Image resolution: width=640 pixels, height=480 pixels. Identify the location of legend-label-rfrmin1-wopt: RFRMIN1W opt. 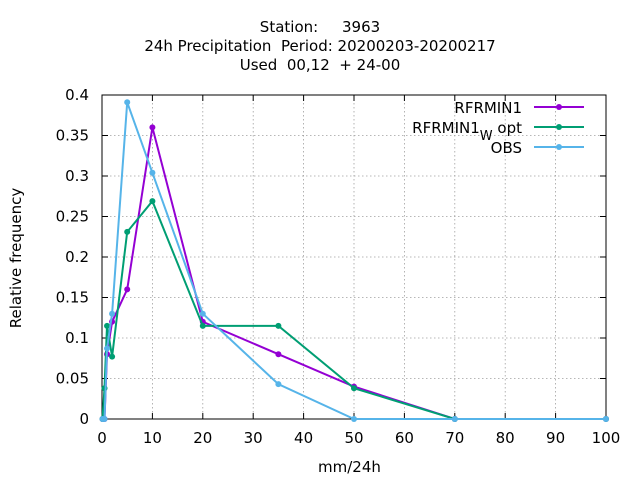
(467, 131).